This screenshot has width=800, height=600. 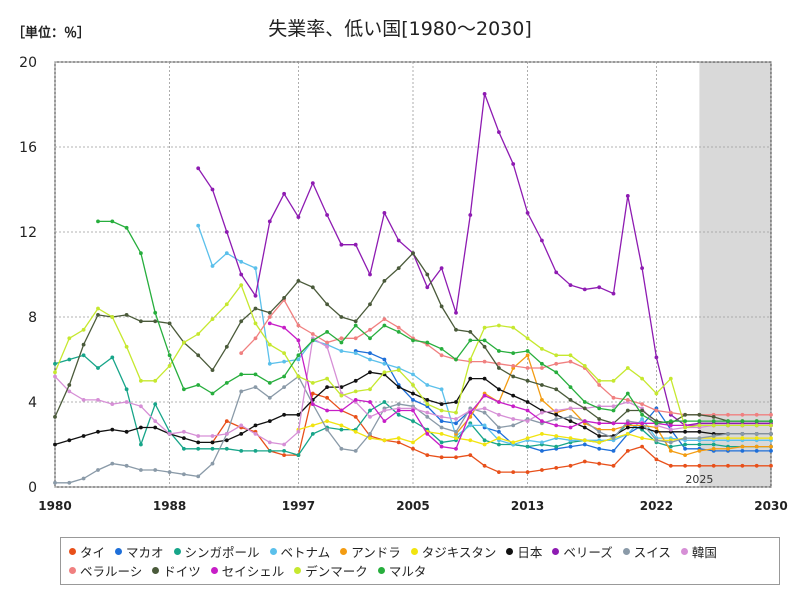 What do you see at coordinates (299, 551) in the screenshot?
I see `legend-item: ベトナム` at bounding box center [299, 551].